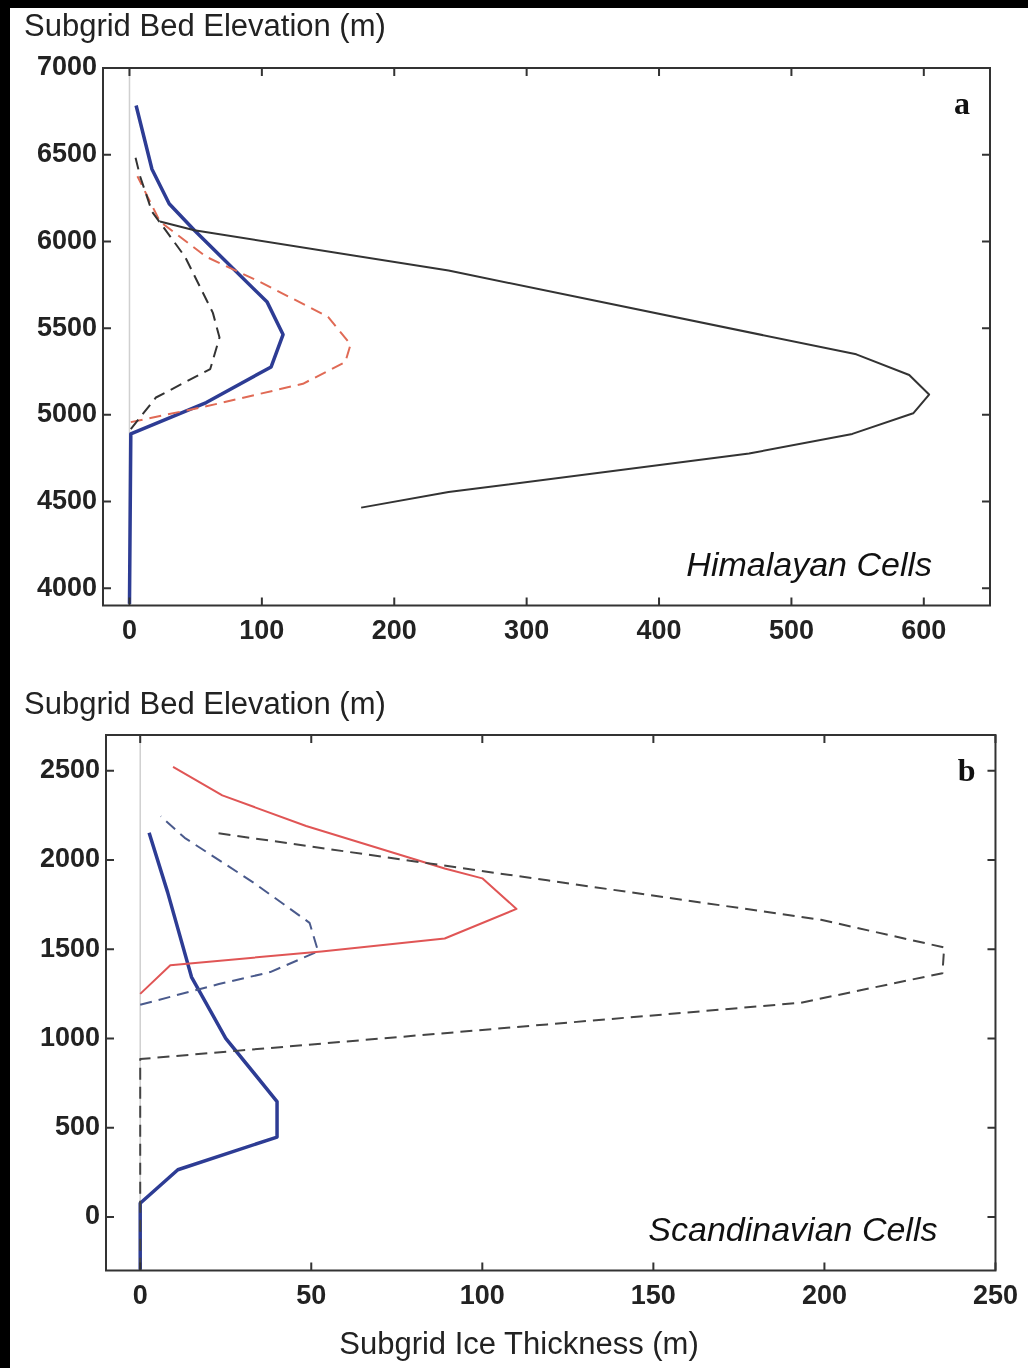 The width and height of the screenshot is (1028, 1368). Describe the element at coordinates (809, 564) in the screenshot. I see `annotation: Himalayan Cells` at that location.